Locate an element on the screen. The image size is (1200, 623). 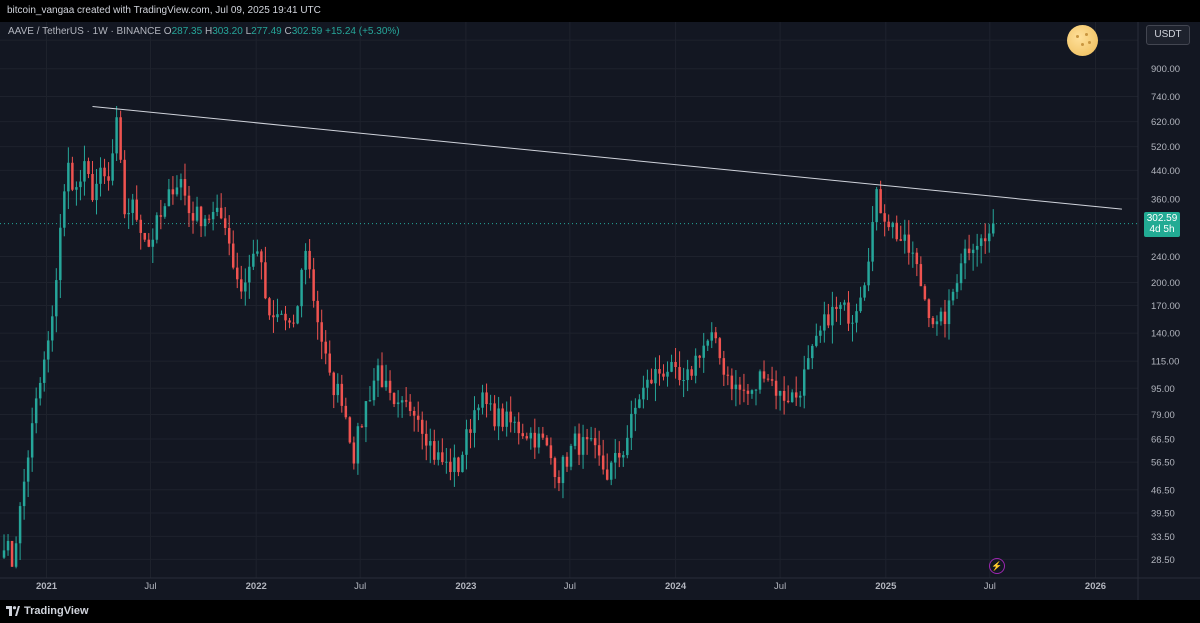
low-label: L is located at coordinates (248, 31).